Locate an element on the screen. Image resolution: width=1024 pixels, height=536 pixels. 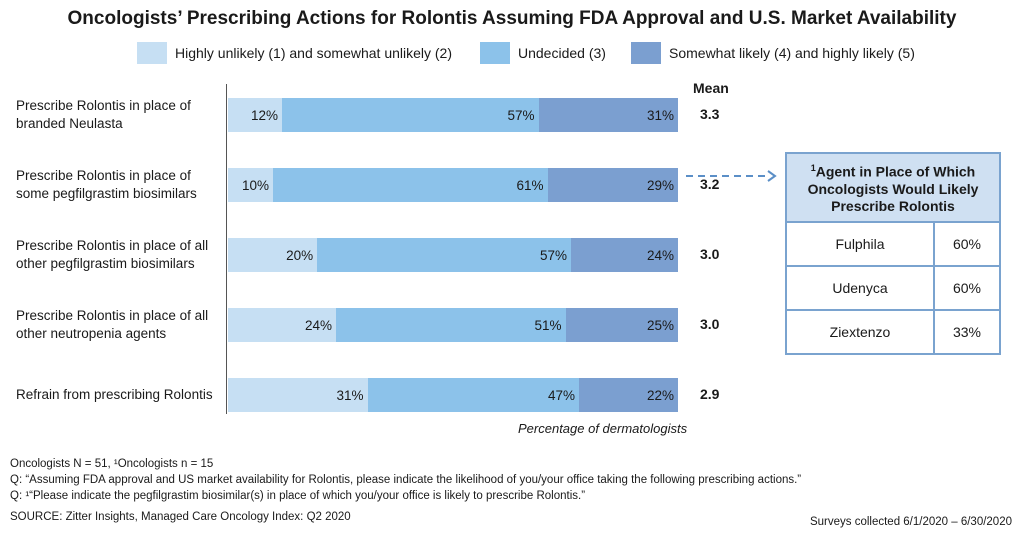
legend-item-undecided: Undecided (3) is located at coordinates (543, 53).